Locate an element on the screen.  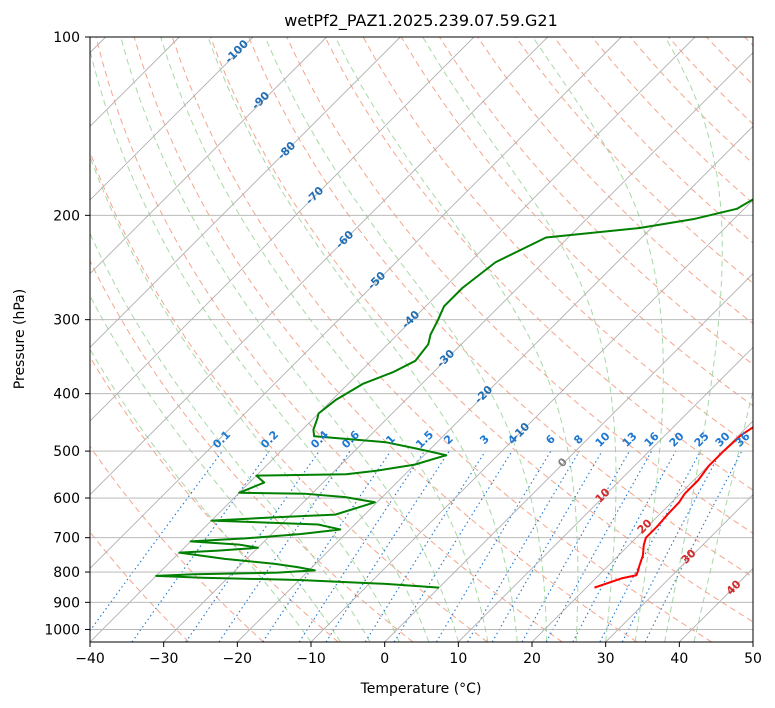
y-tick-label: 600 is located at coordinates (66, 499).